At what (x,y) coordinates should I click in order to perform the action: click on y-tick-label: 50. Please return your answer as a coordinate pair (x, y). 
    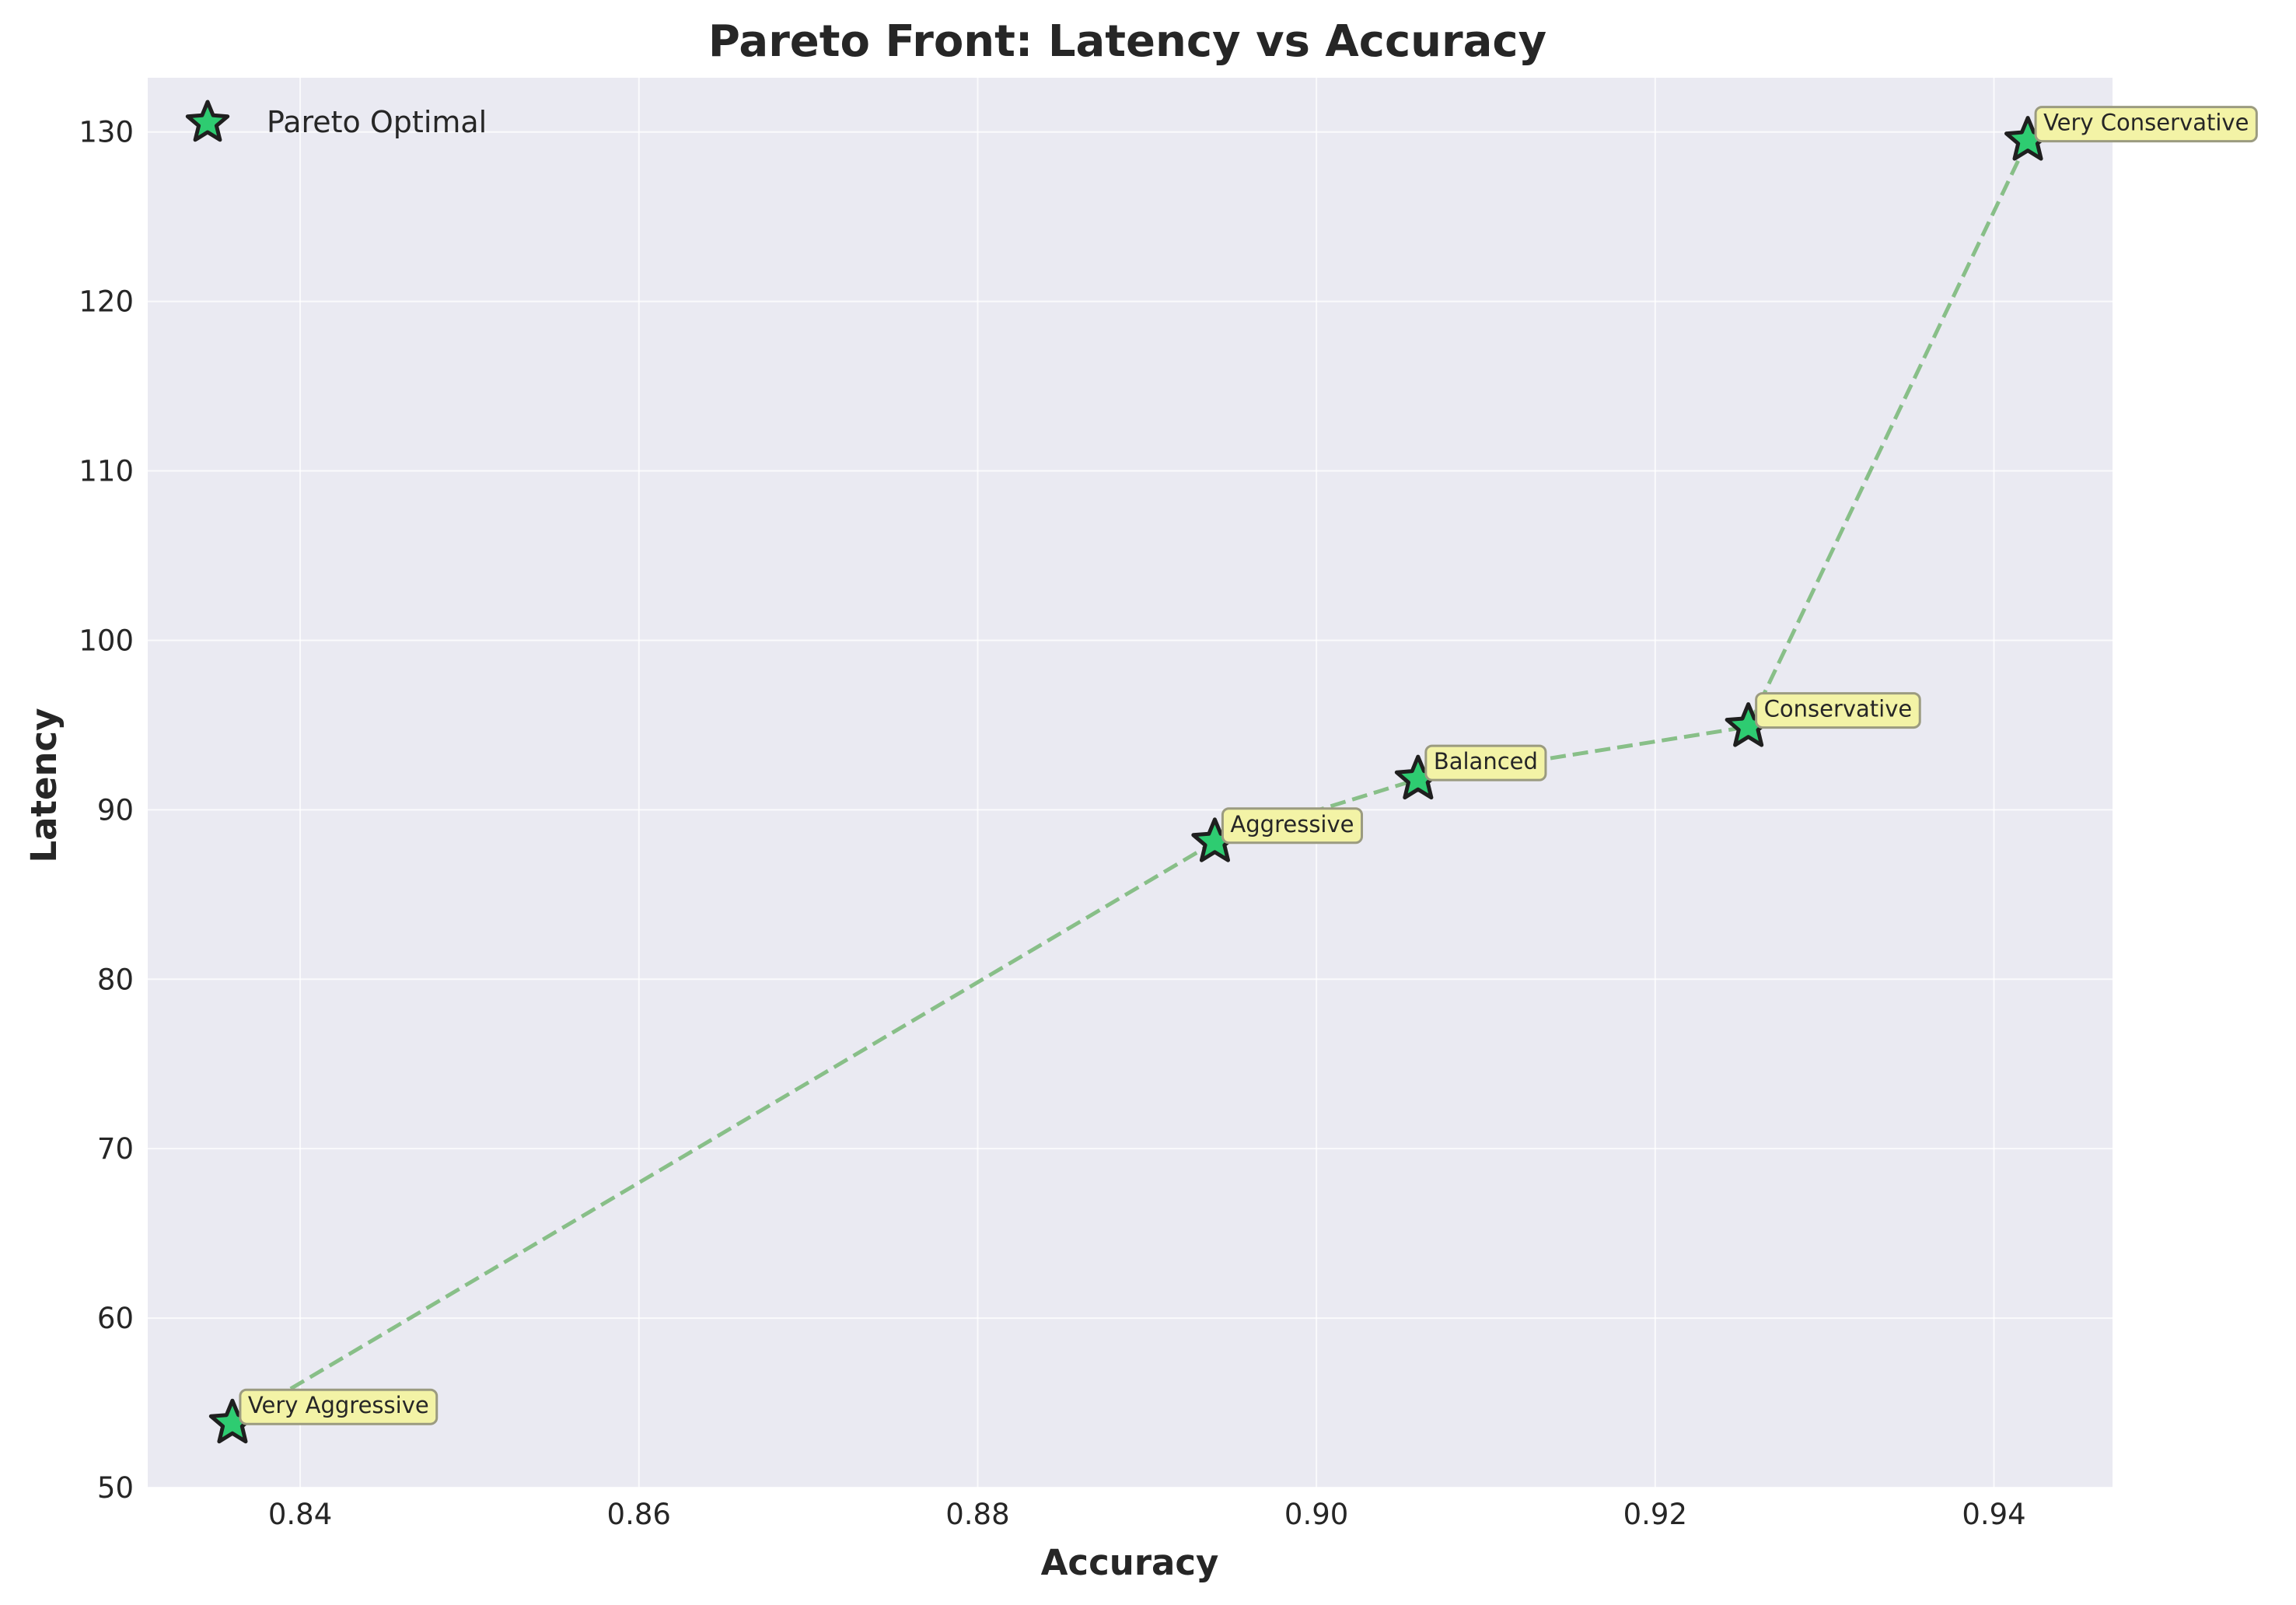
    Looking at the image, I should click on (115, 1488).